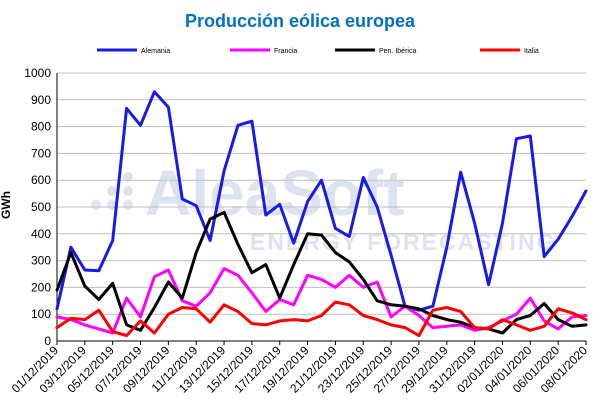  What do you see at coordinates (41, 100) in the screenshot?
I see `y-tick-label: 900` at bounding box center [41, 100].